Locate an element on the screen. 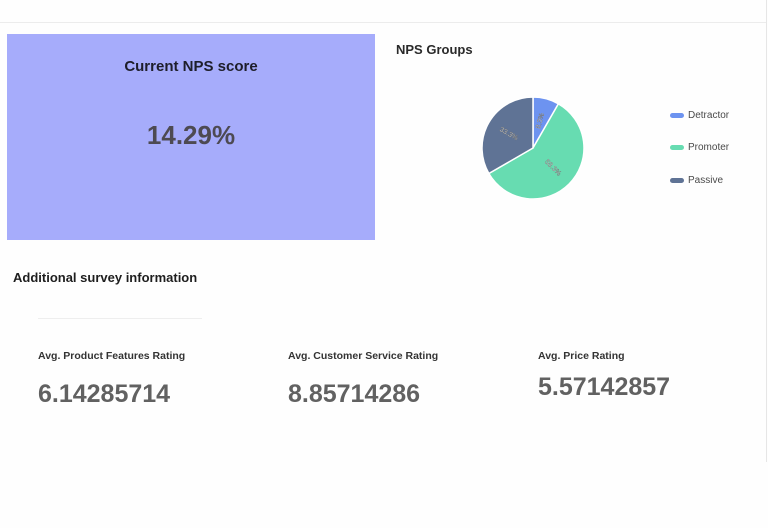 This screenshot has width=768, height=528. nps-groups-pie-chart: 8.3% 58.3% 33.3% is located at coordinates (533, 148).